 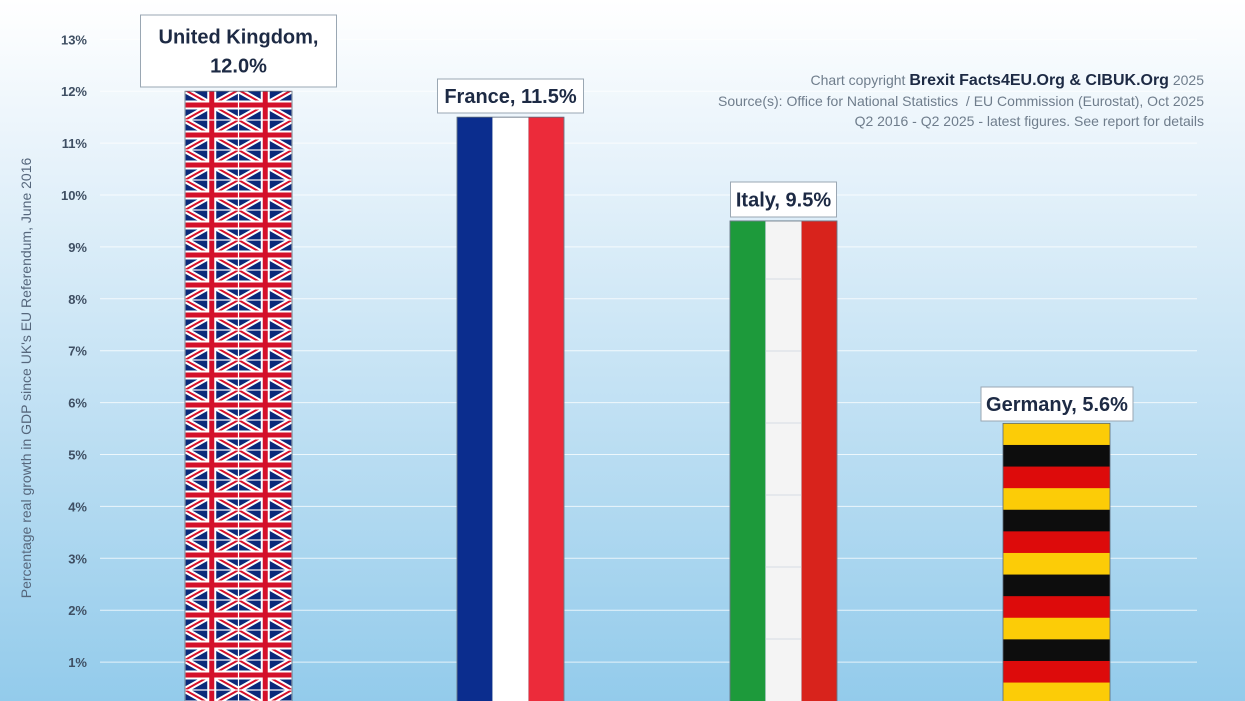 I want to click on data-label-text: 12.0%, so click(x=238, y=67).